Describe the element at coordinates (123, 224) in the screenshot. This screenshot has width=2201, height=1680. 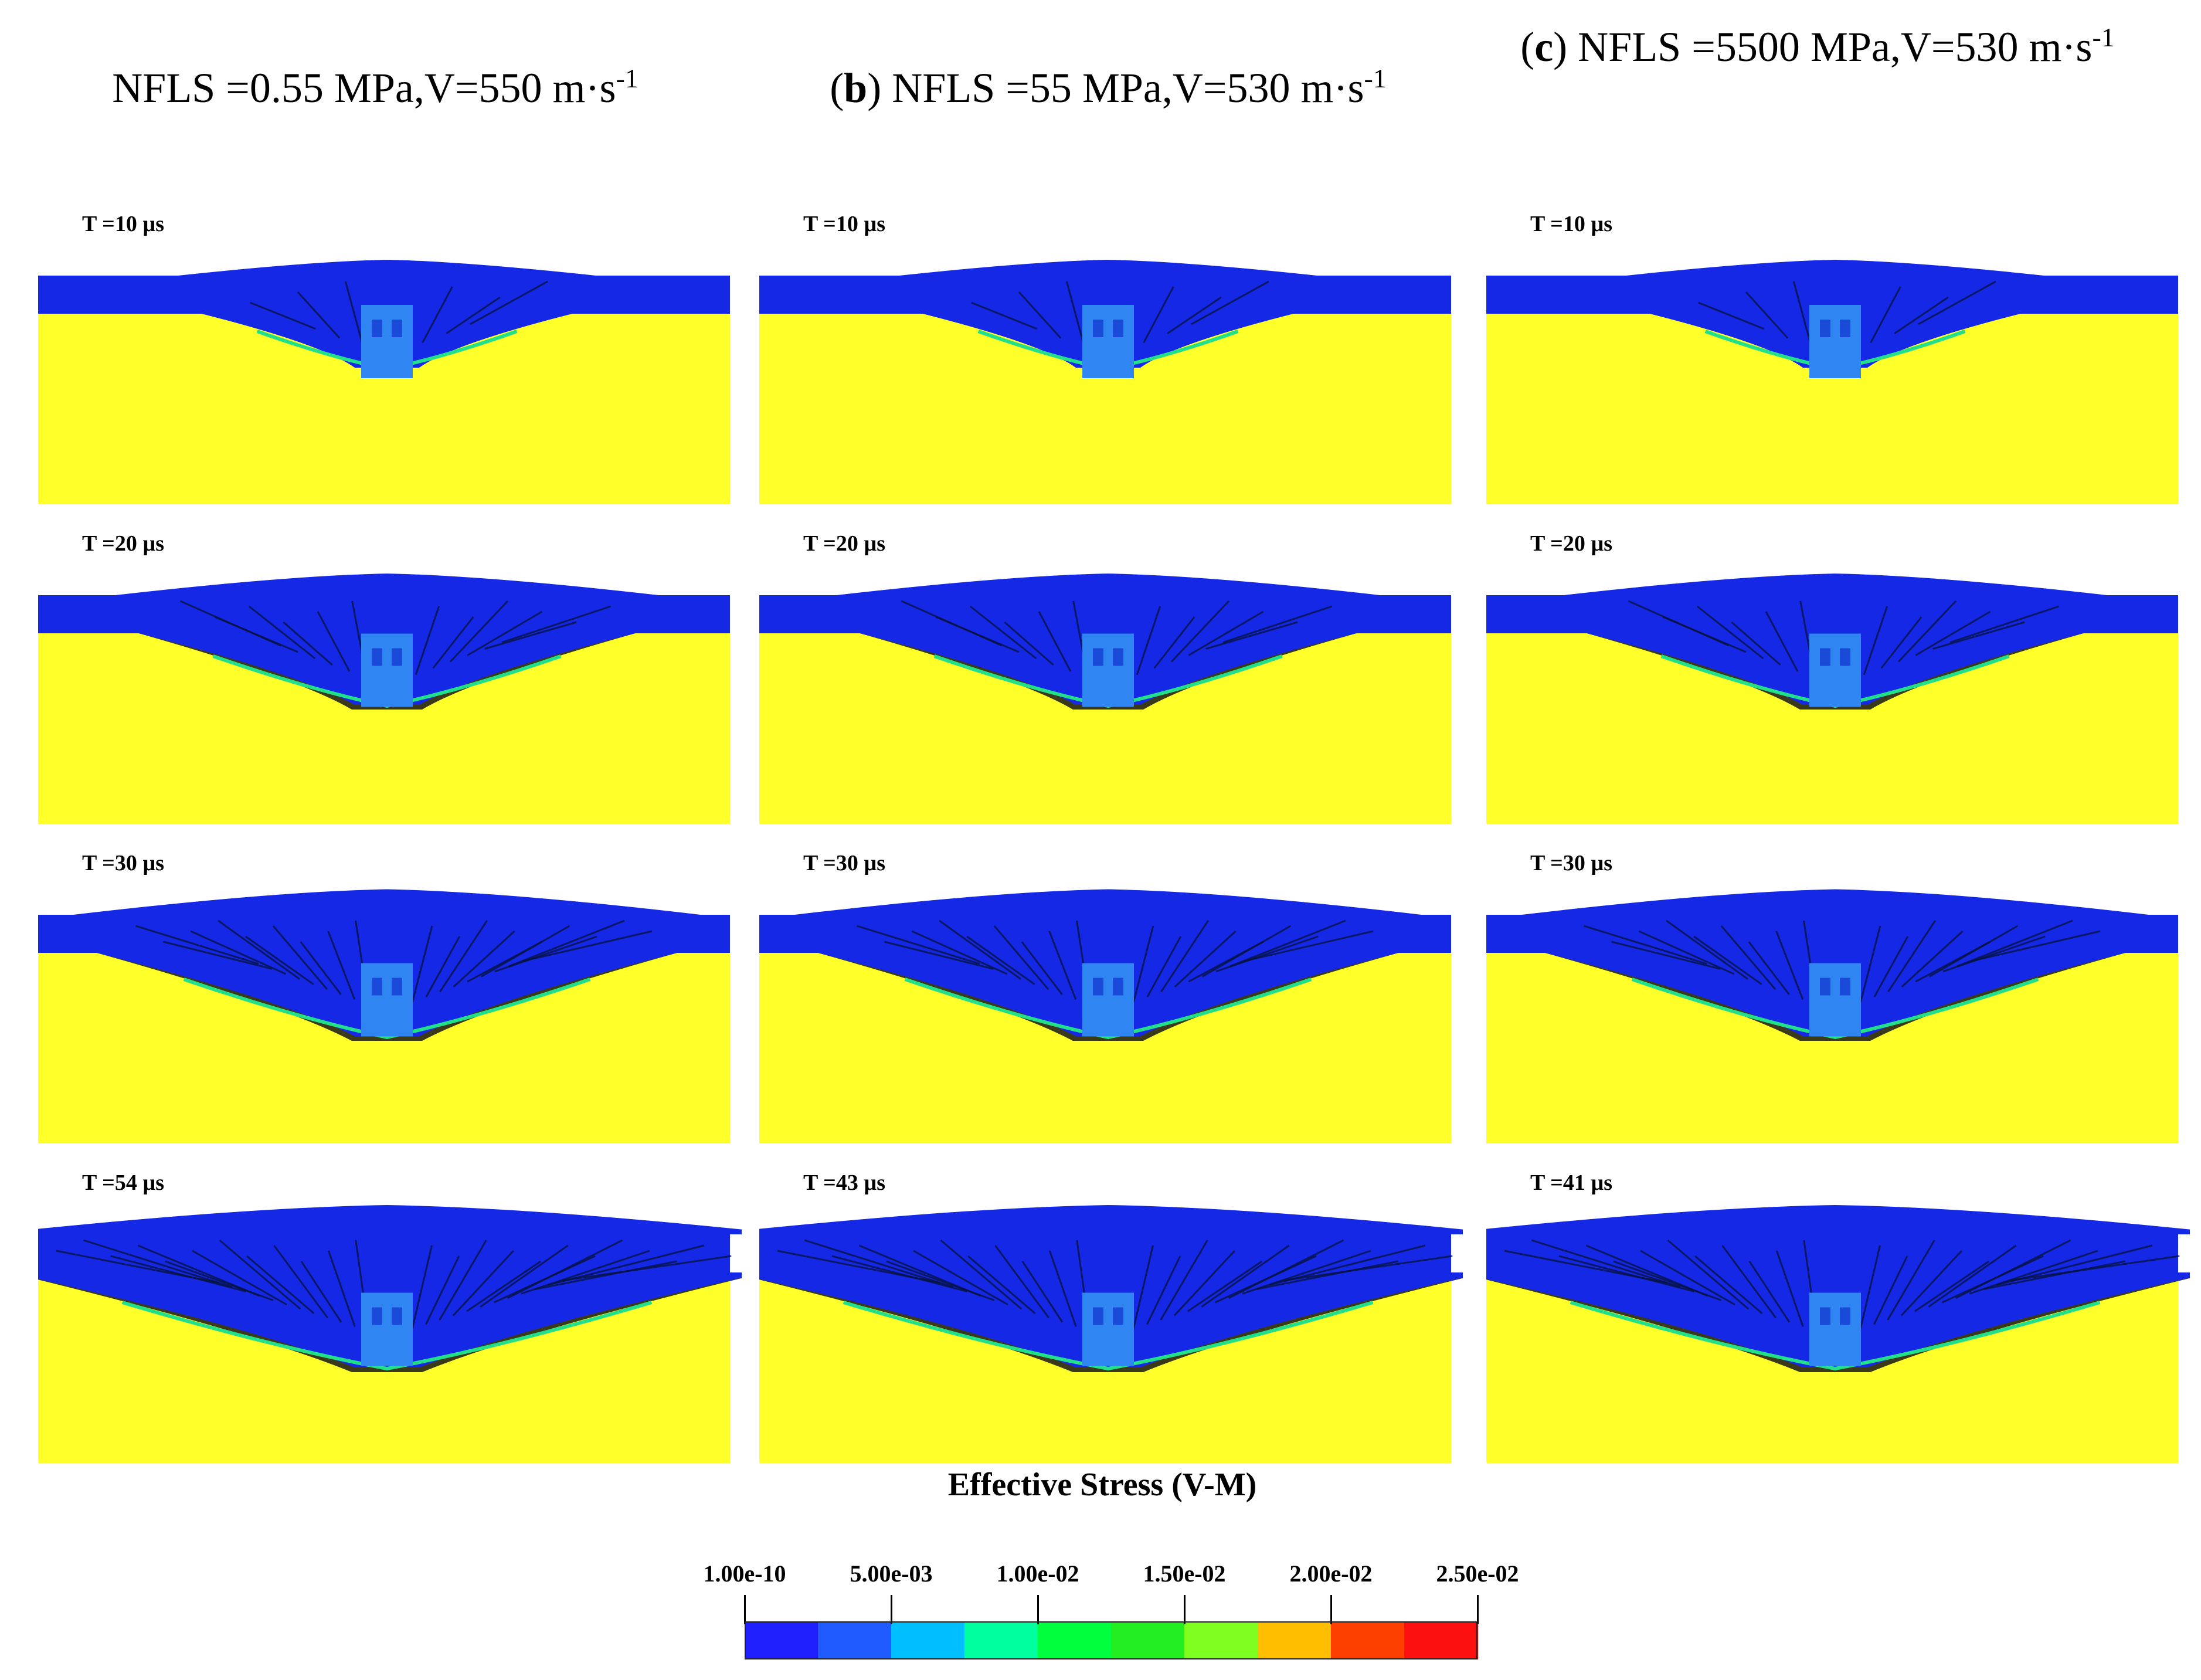
I see `time-label: T =10 µs` at that location.